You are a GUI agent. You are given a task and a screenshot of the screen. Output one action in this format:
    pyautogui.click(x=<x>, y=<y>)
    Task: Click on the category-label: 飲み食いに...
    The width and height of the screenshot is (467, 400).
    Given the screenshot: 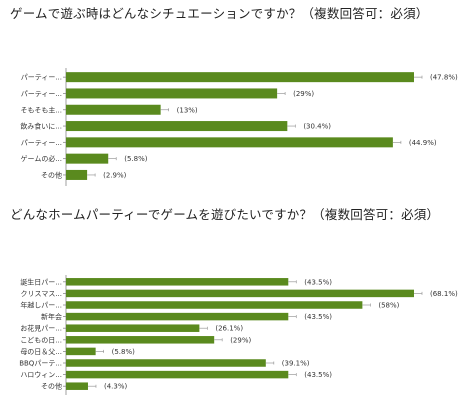 What is the action you would take?
    pyautogui.click(x=41, y=126)
    